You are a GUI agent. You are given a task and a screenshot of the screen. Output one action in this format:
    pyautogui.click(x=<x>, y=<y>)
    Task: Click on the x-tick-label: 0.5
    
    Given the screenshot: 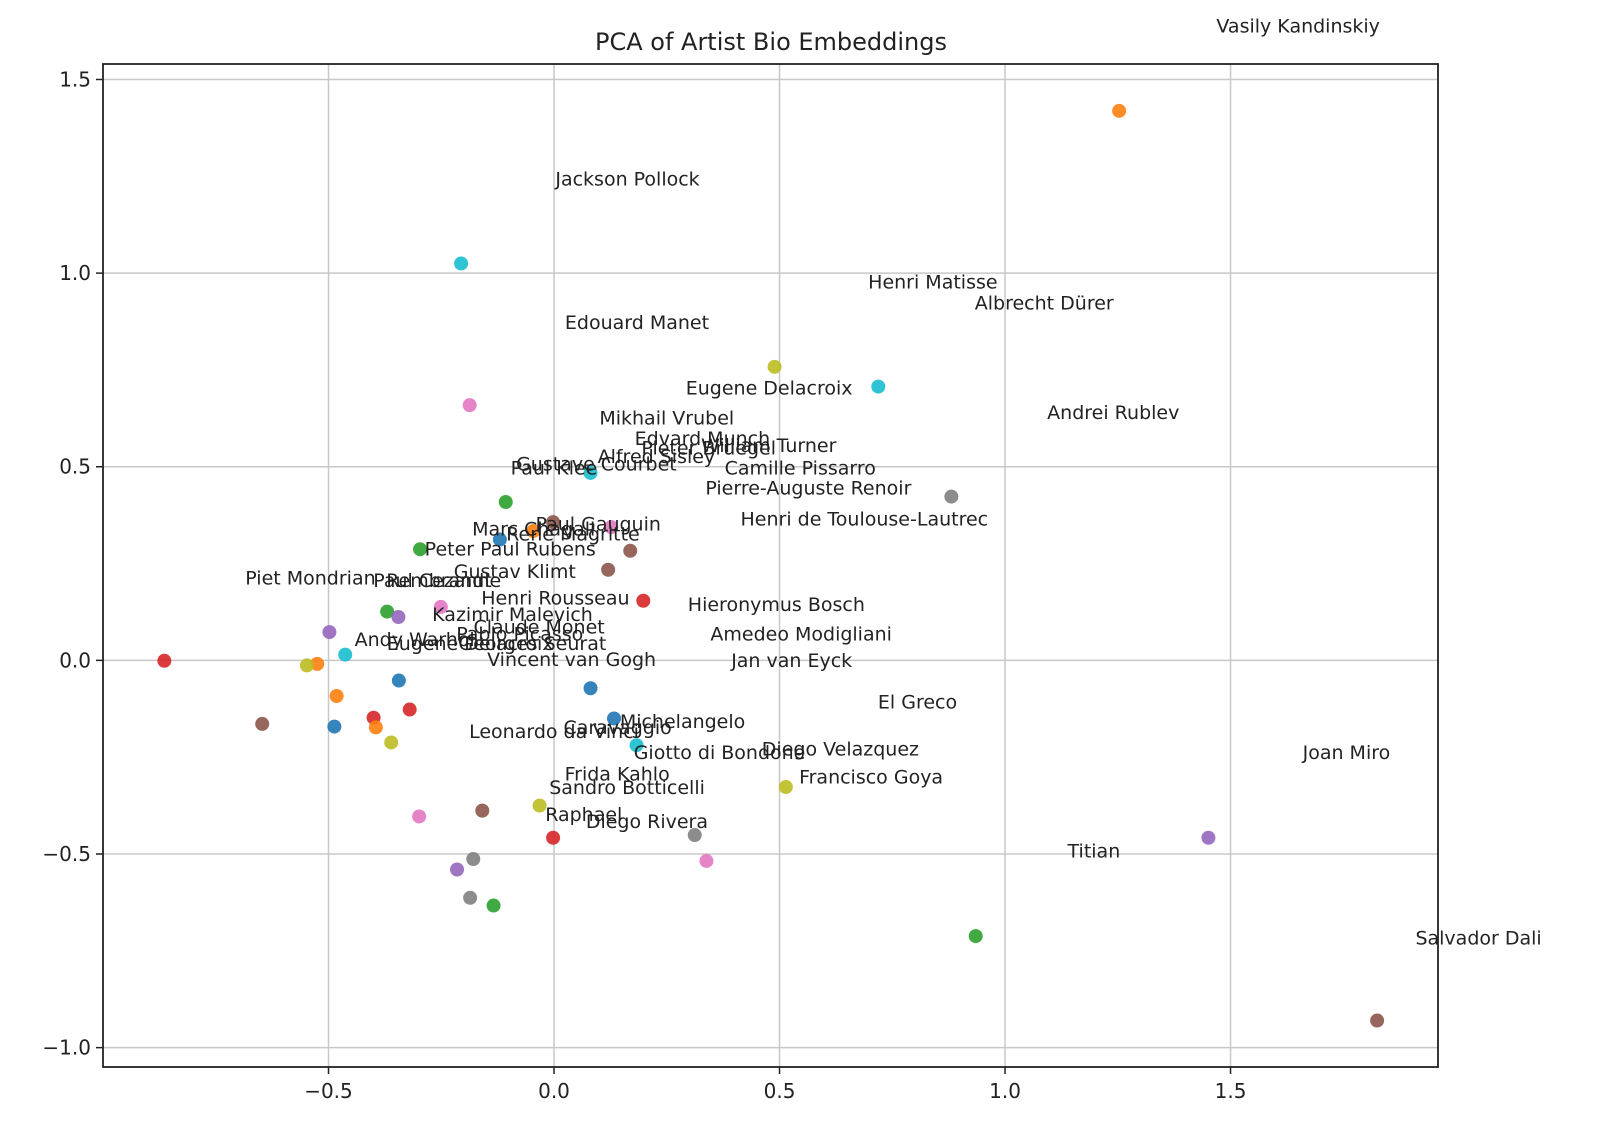 What is the action you would take?
    pyautogui.click(x=780, y=1091)
    